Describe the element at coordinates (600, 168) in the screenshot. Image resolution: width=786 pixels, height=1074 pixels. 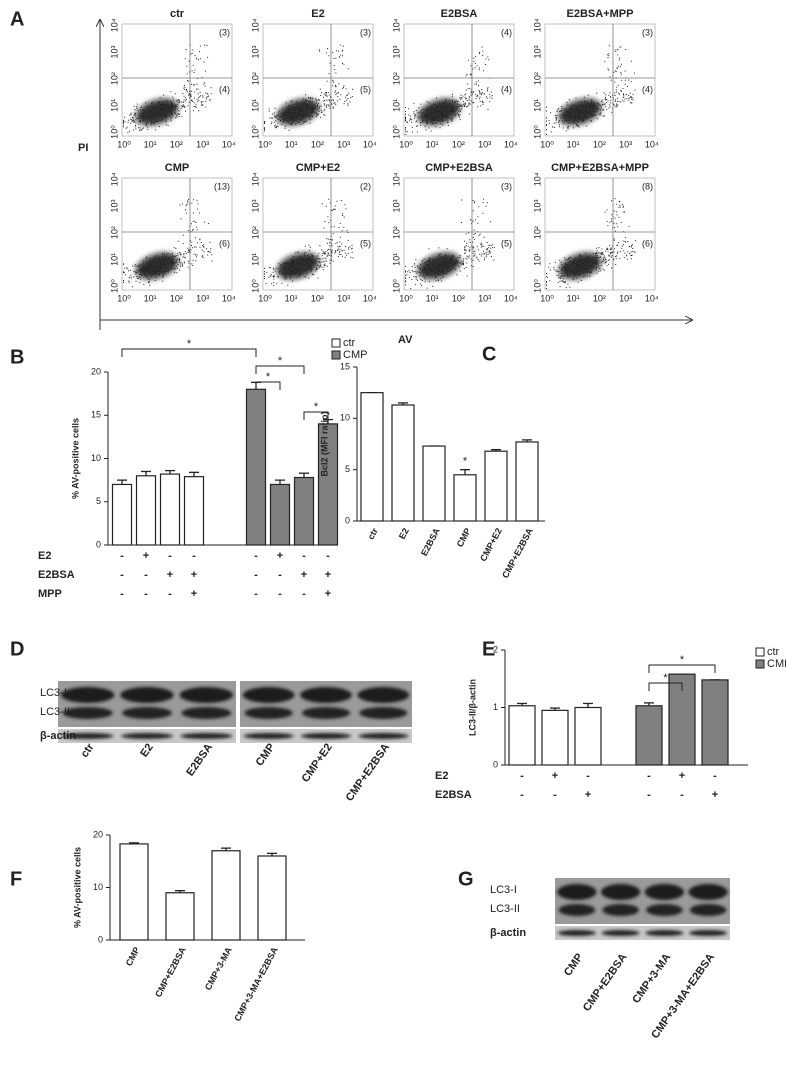
I see `plot-title: CMP+E2BSA+MPP` at that location.